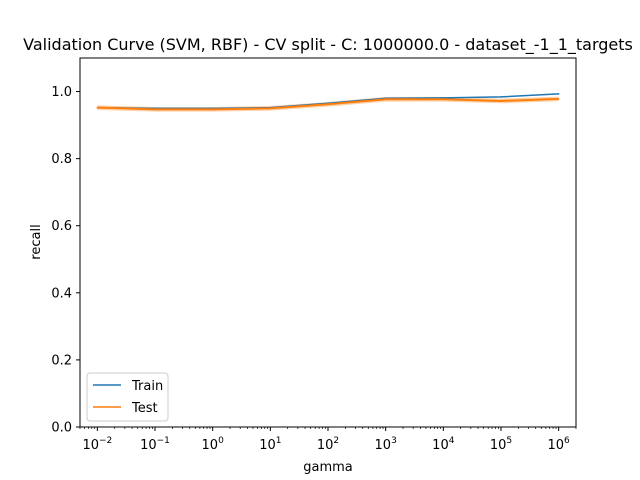 Image resolution: width=640 pixels, height=480 pixels. What do you see at coordinates (144, 408) in the screenshot?
I see `legend-label-test: Test` at bounding box center [144, 408].